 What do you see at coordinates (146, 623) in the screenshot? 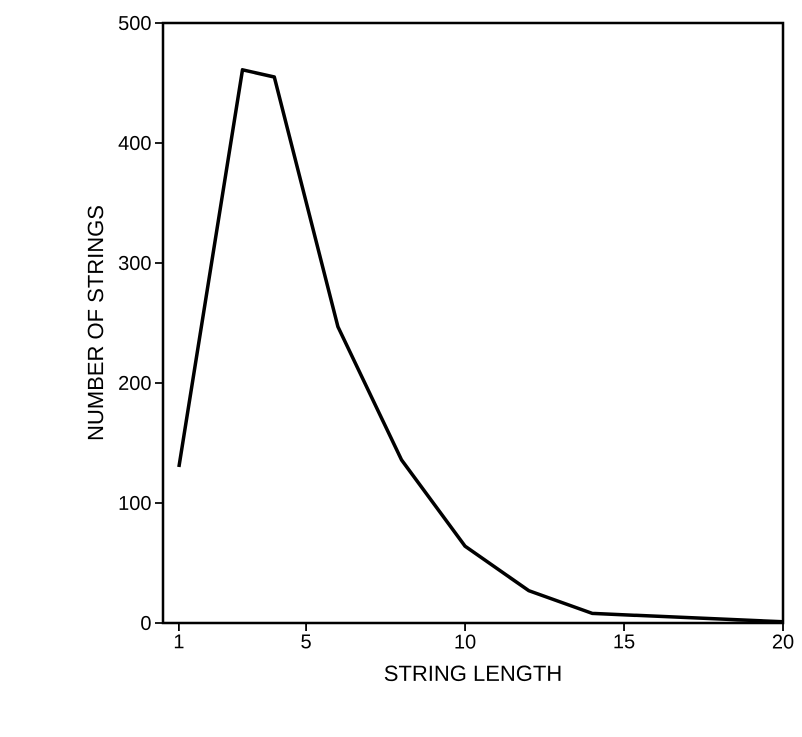
I see `y-tick-label: 0` at bounding box center [146, 623].